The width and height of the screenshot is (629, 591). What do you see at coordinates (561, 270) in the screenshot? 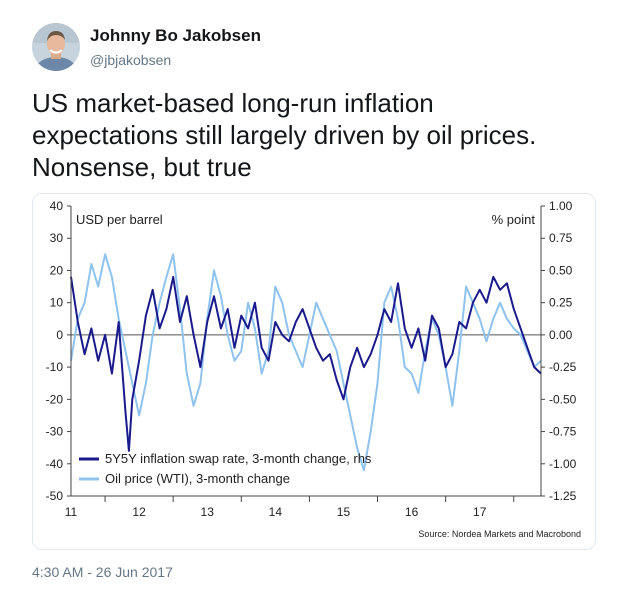
I see `right-tick-label: 0.50` at bounding box center [561, 270].